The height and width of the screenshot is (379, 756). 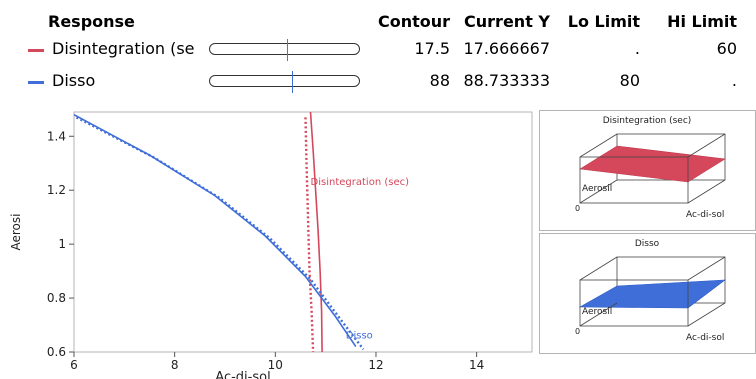 I want to click on y-tick-label: 0.6, so click(x=56, y=352).